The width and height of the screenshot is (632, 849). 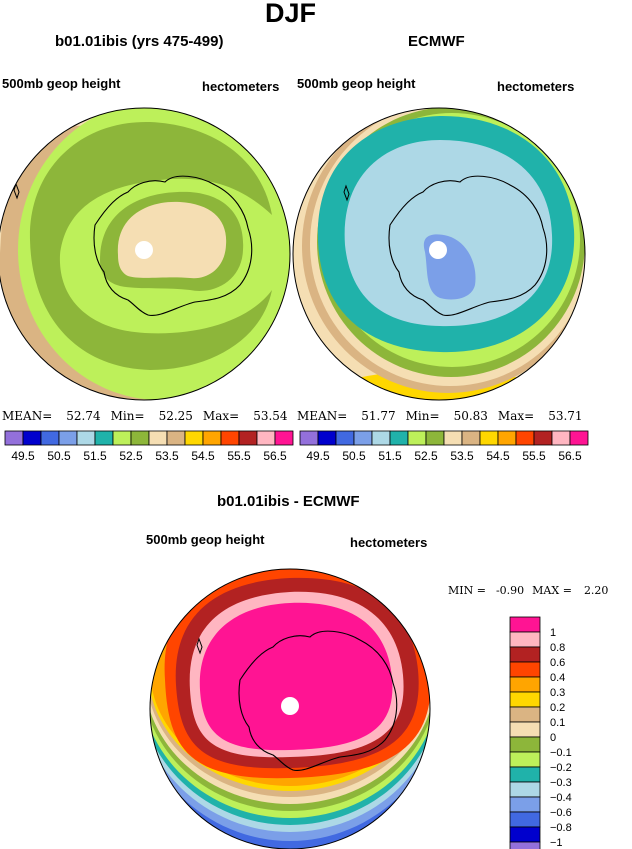 I want to click on legend2-tick-label: 55.5, so click(x=534, y=456).